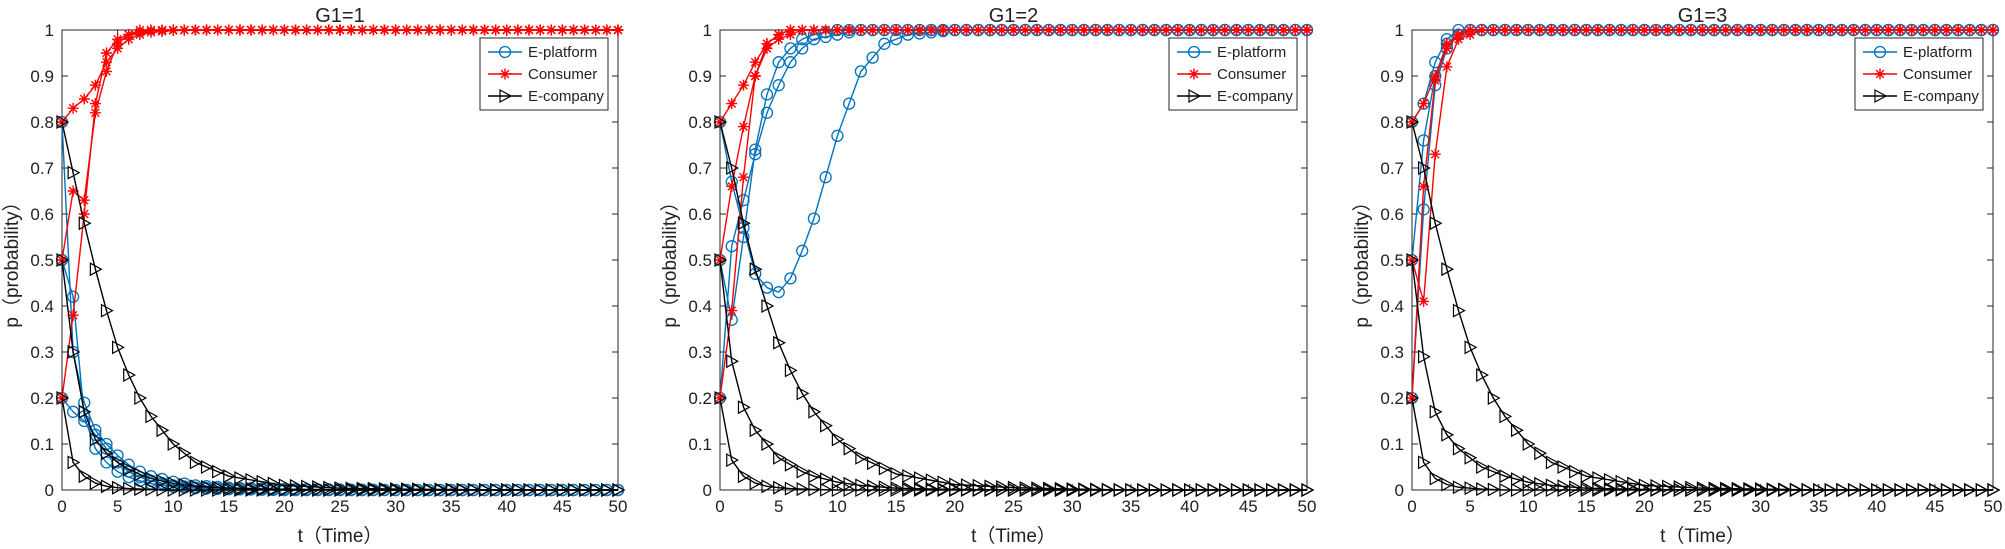 The height and width of the screenshot is (549, 2005). I want to click on chart-title: G1=1, so click(339, 16).